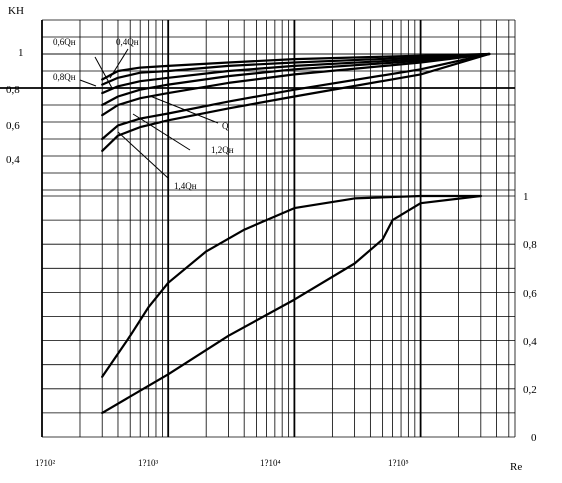 The image size is (562, 483). What do you see at coordinates (534, 438) in the screenshot?
I see `lower-ytick-0: 0` at bounding box center [534, 438].